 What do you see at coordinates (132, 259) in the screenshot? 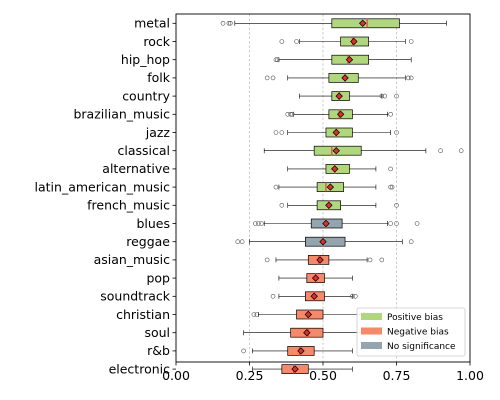
I see `y-tick-label-asian-music: asian_music` at bounding box center [132, 259].